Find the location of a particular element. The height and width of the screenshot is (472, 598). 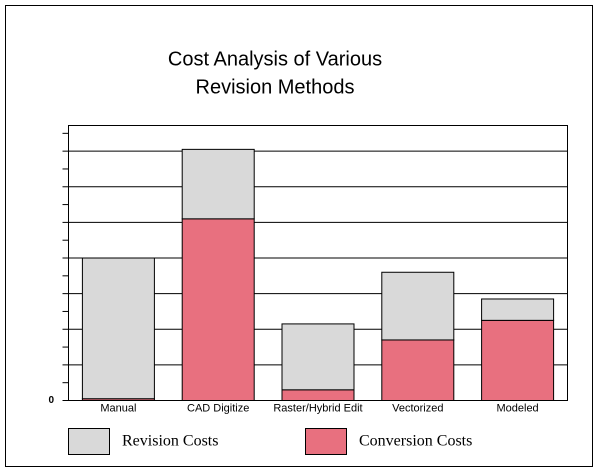

x-tick-label: Raster/Hybrid Edit is located at coordinates (317, 408).